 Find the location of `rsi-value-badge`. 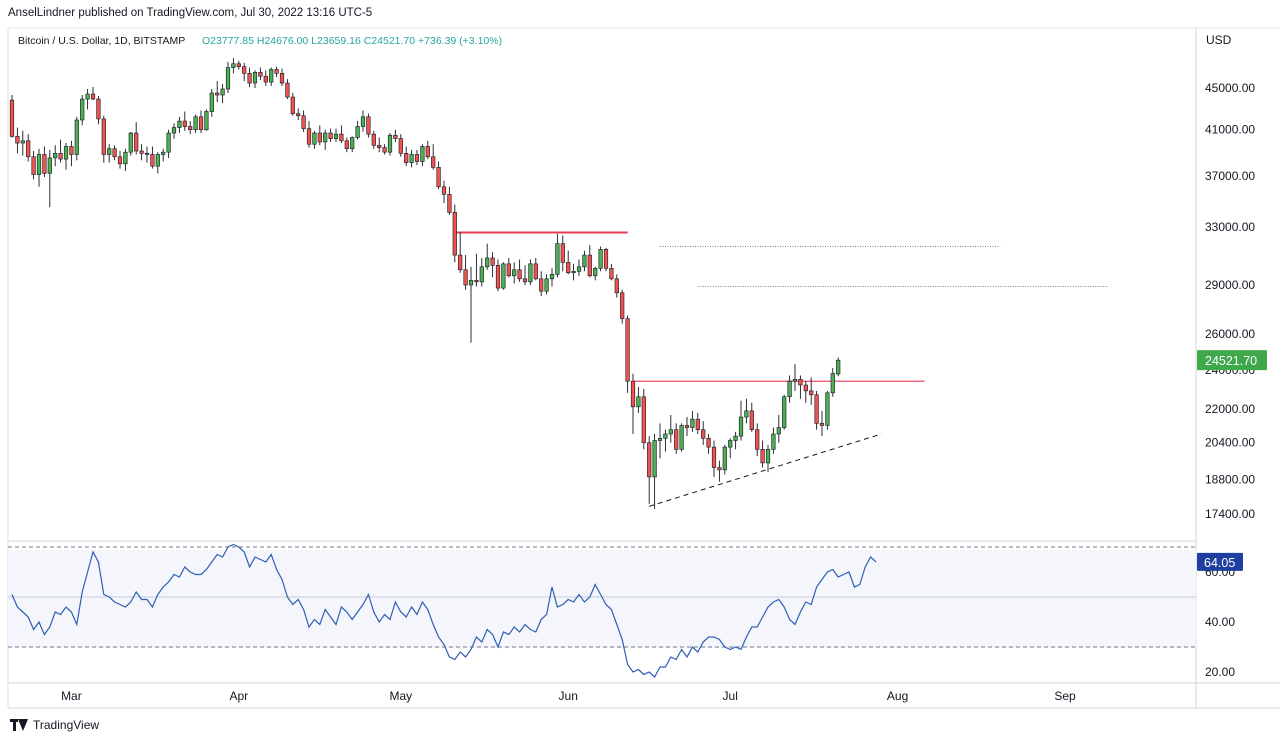

rsi-value-badge is located at coordinates (1220, 561).